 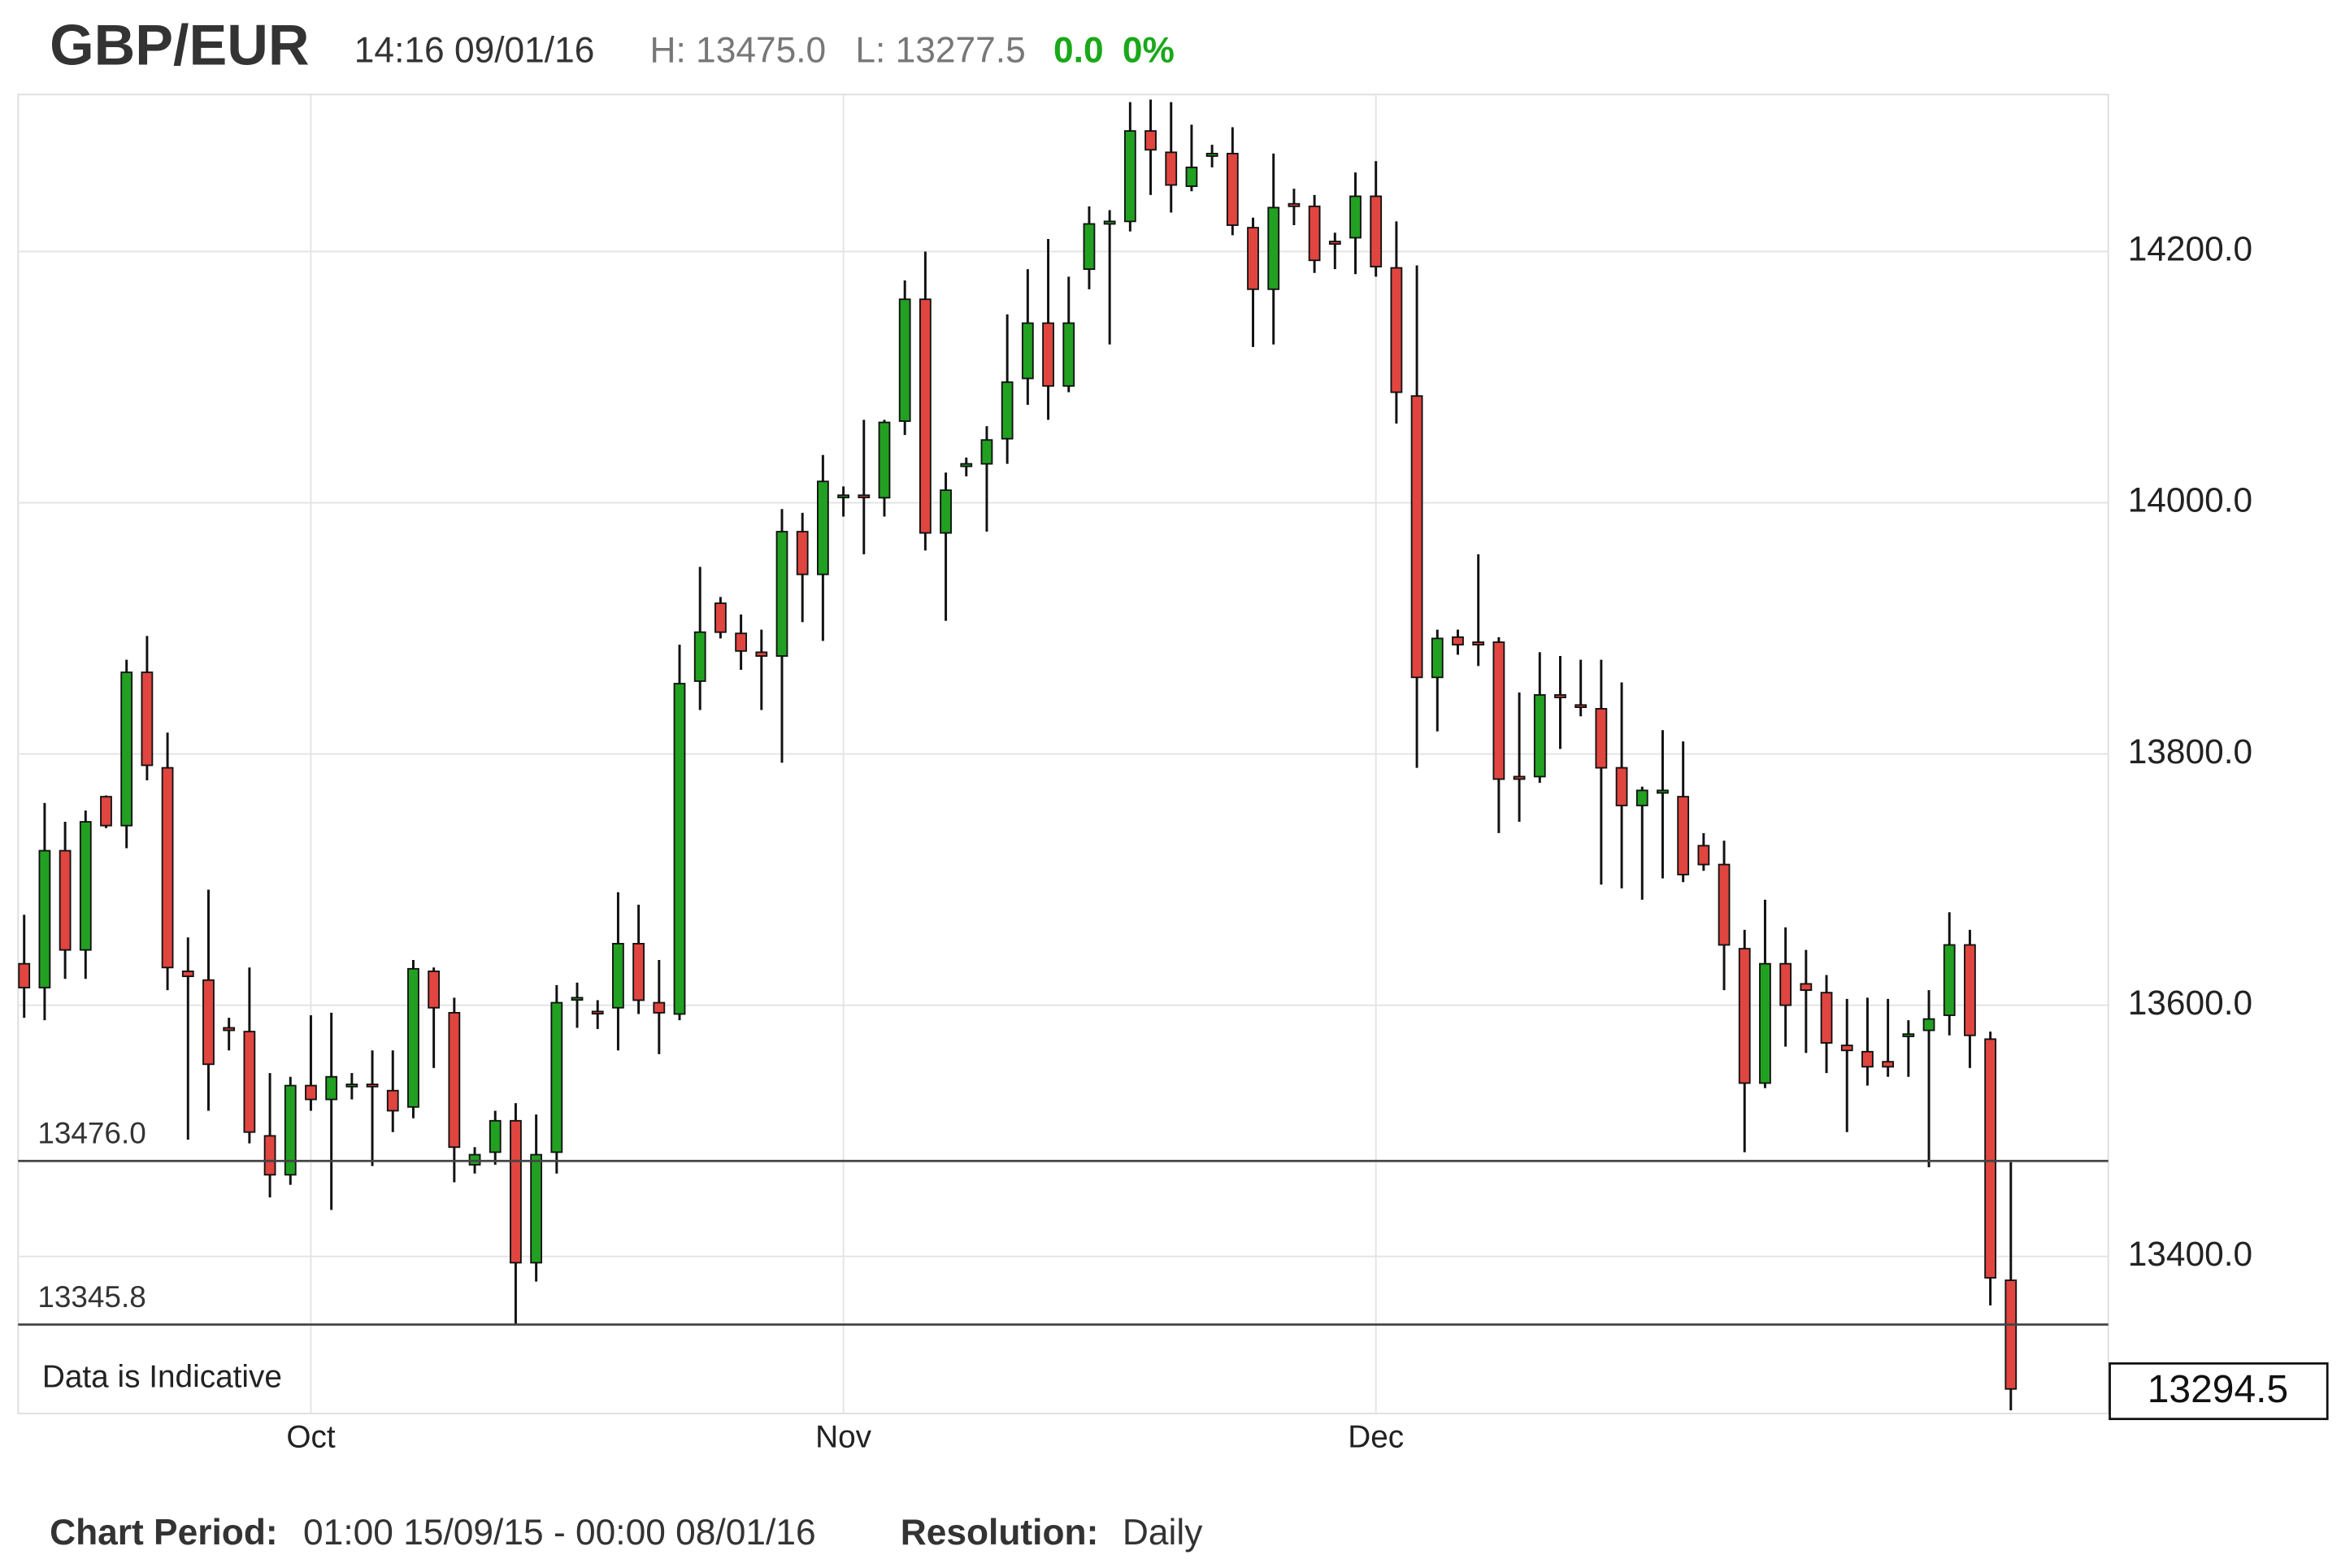 What do you see at coordinates (940, 50) in the screenshot?
I see `low: L: 13277.5` at bounding box center [940, 50].